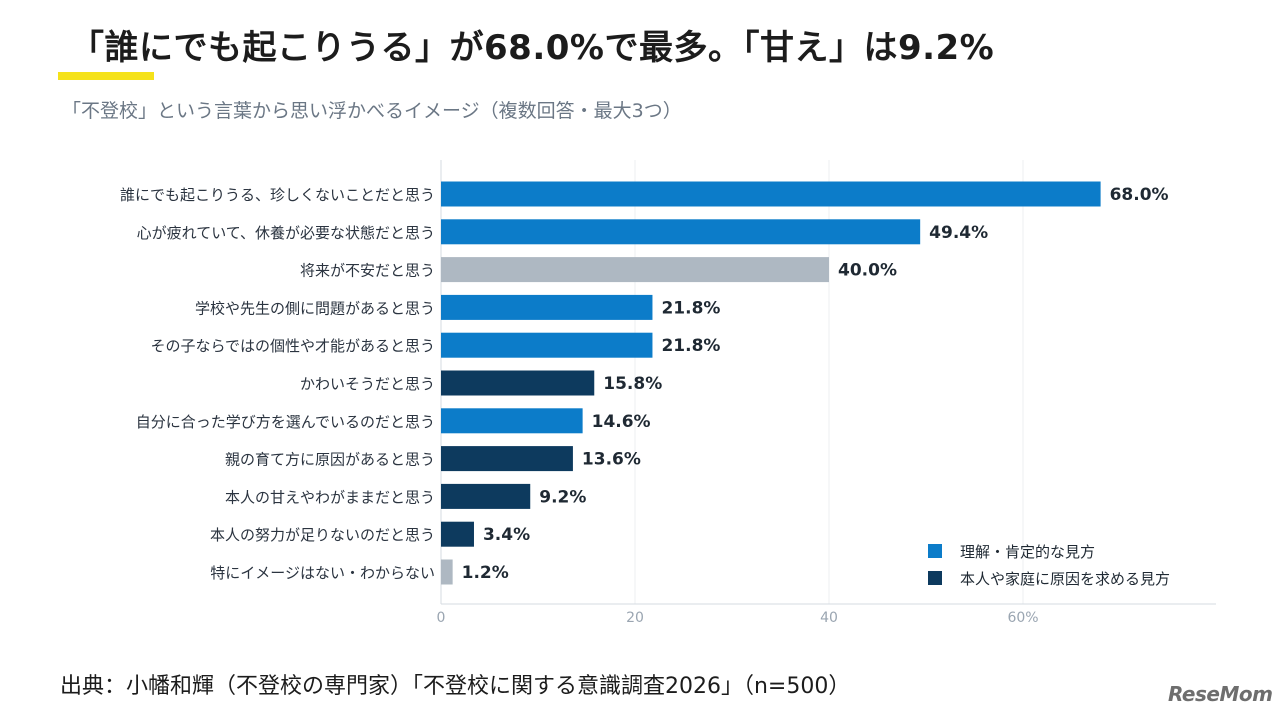 Image resolution: width=1280 pixels, height=719 pixels. Describe the element at coordinates (277, 195) in the screenshot. I see `category-label: 誰にでも起こりうる、珍しくないことだと思う` at that location.